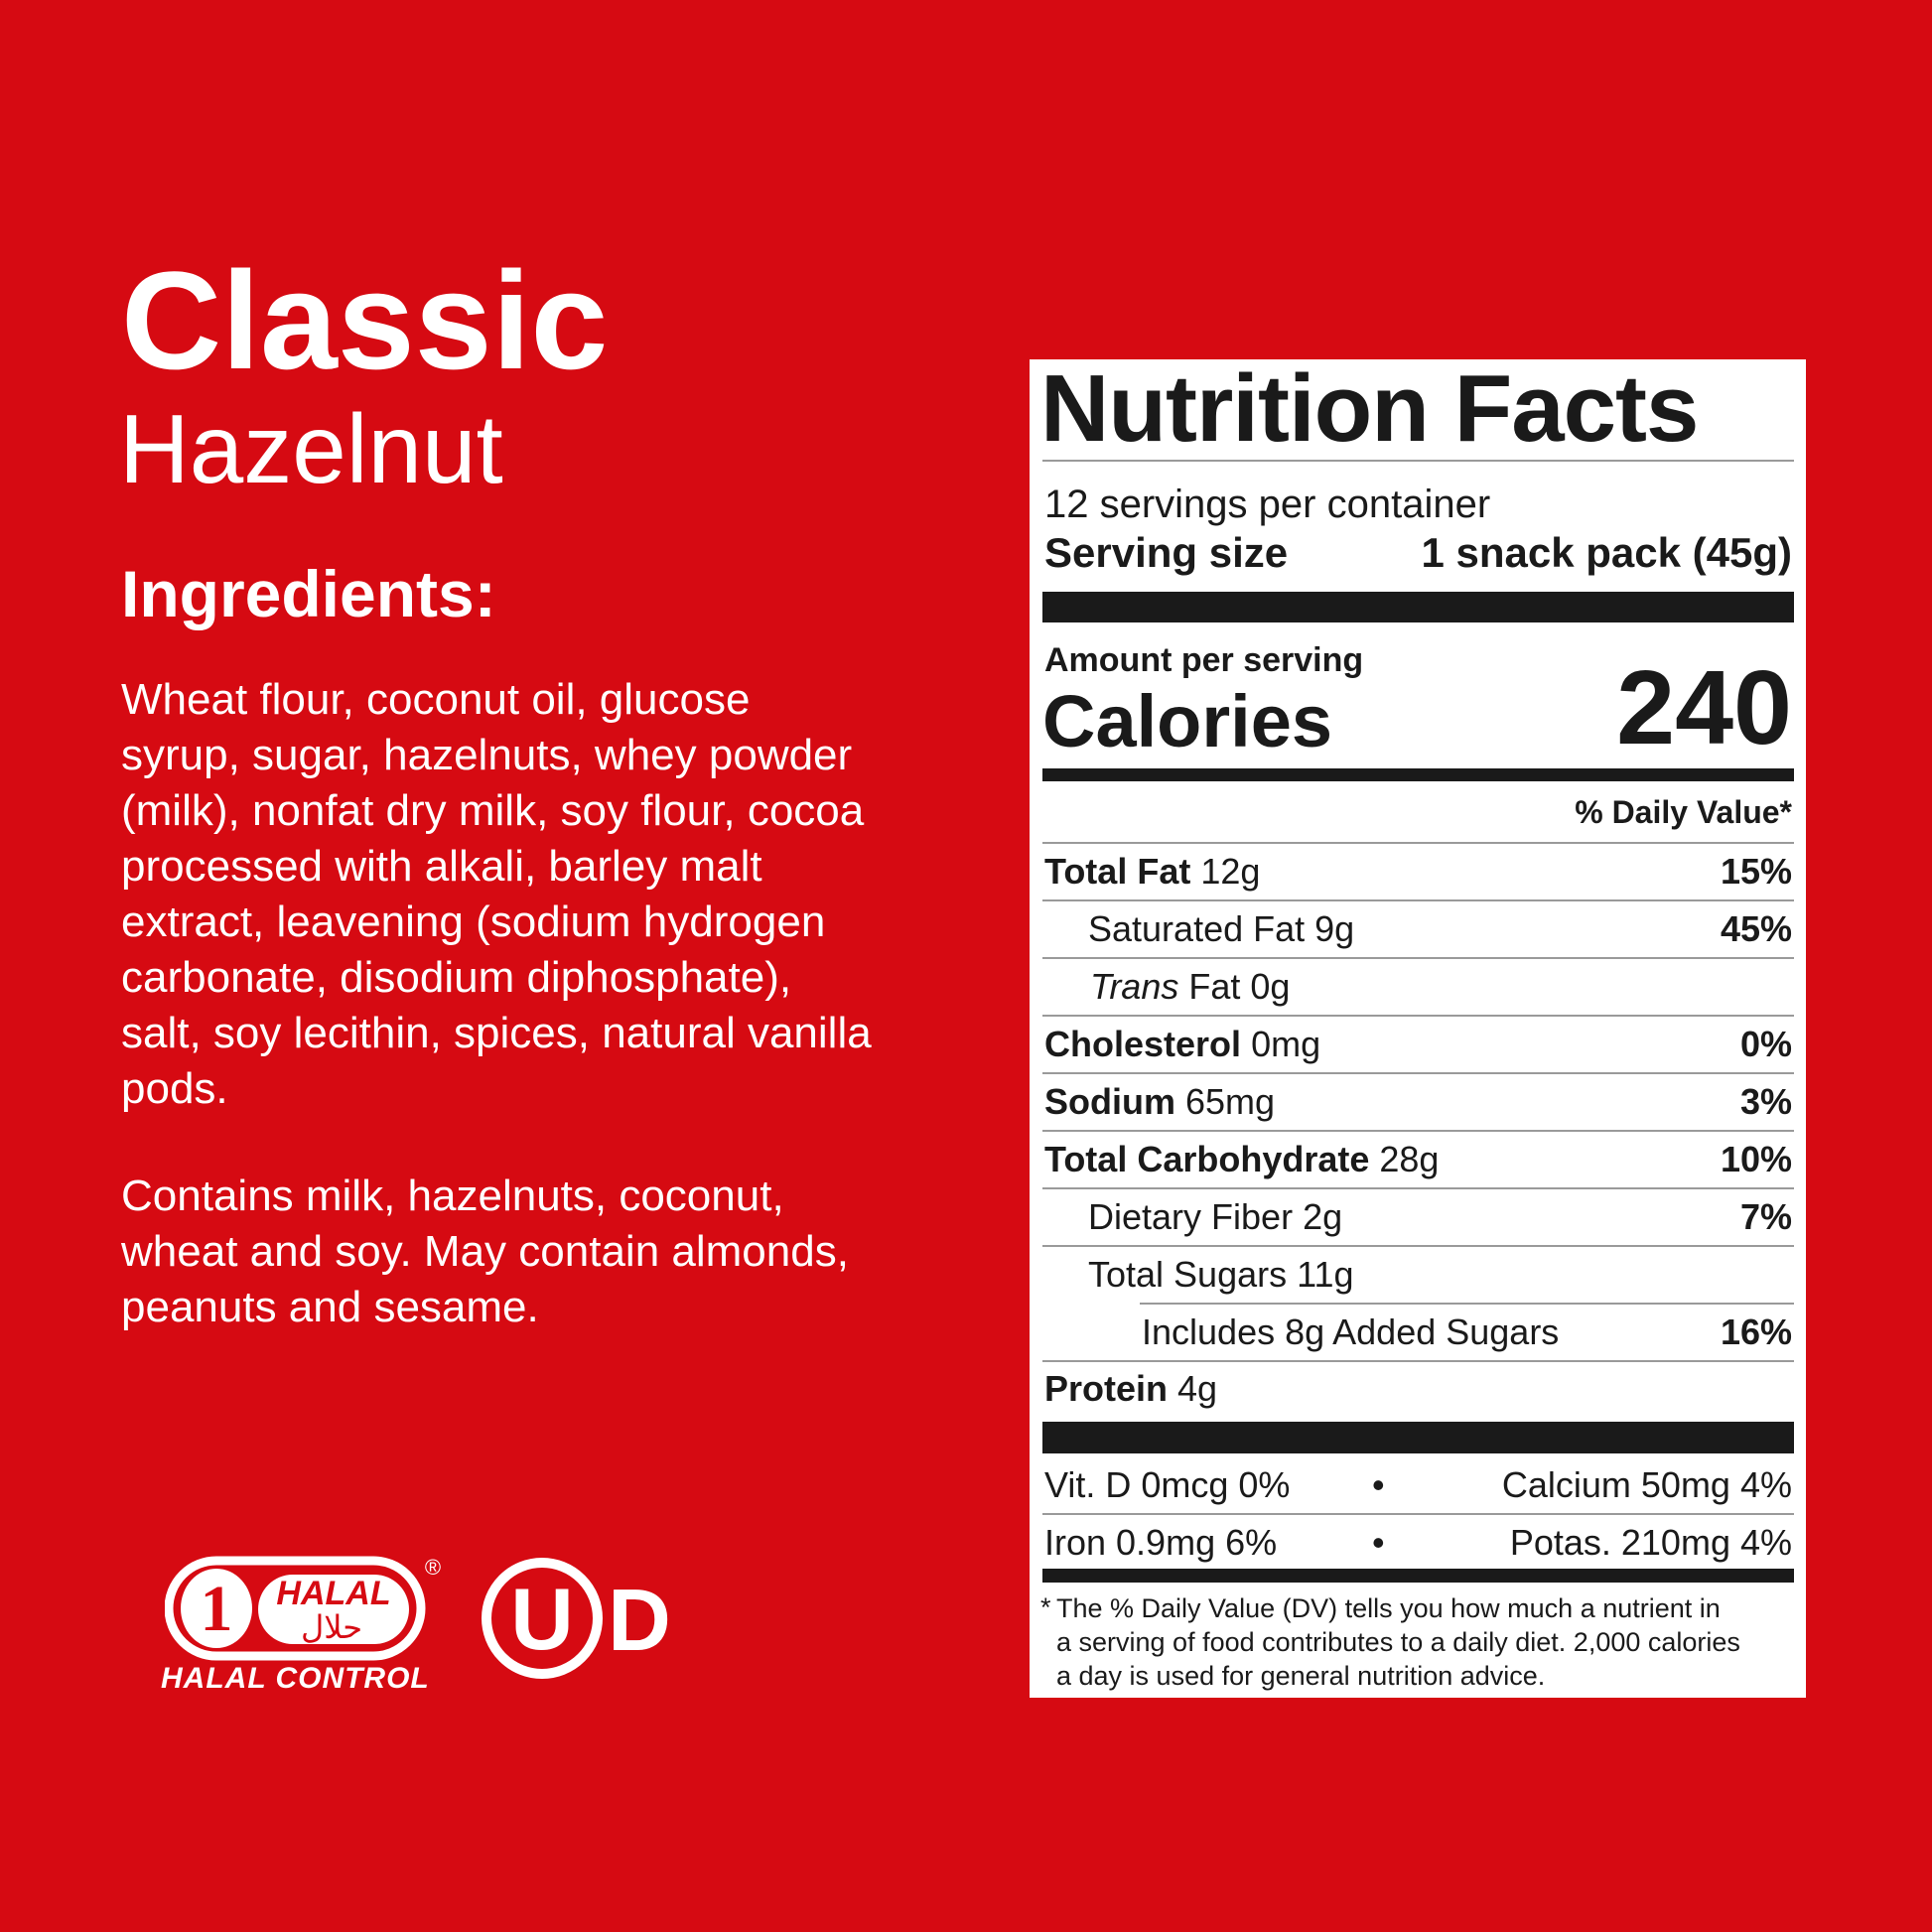  Describe the element at coordinates (1131, 1388) in the screenshot. I see `nutrient-row-protein: Protein 4g` at that location.